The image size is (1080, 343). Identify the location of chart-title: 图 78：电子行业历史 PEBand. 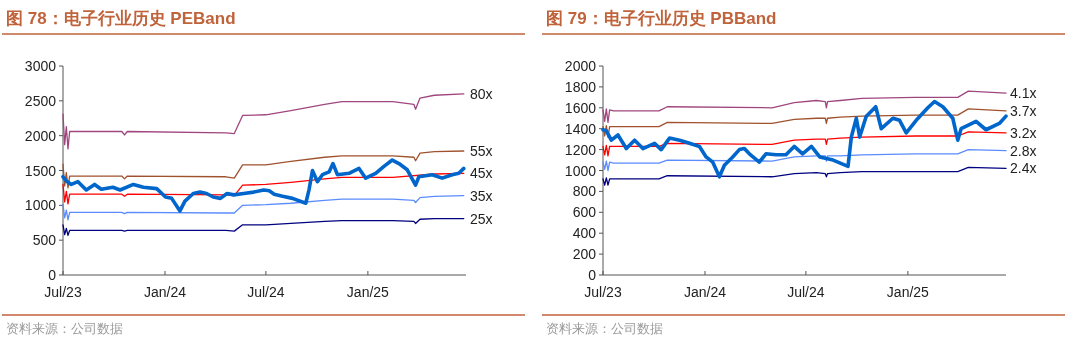
(121, 18).